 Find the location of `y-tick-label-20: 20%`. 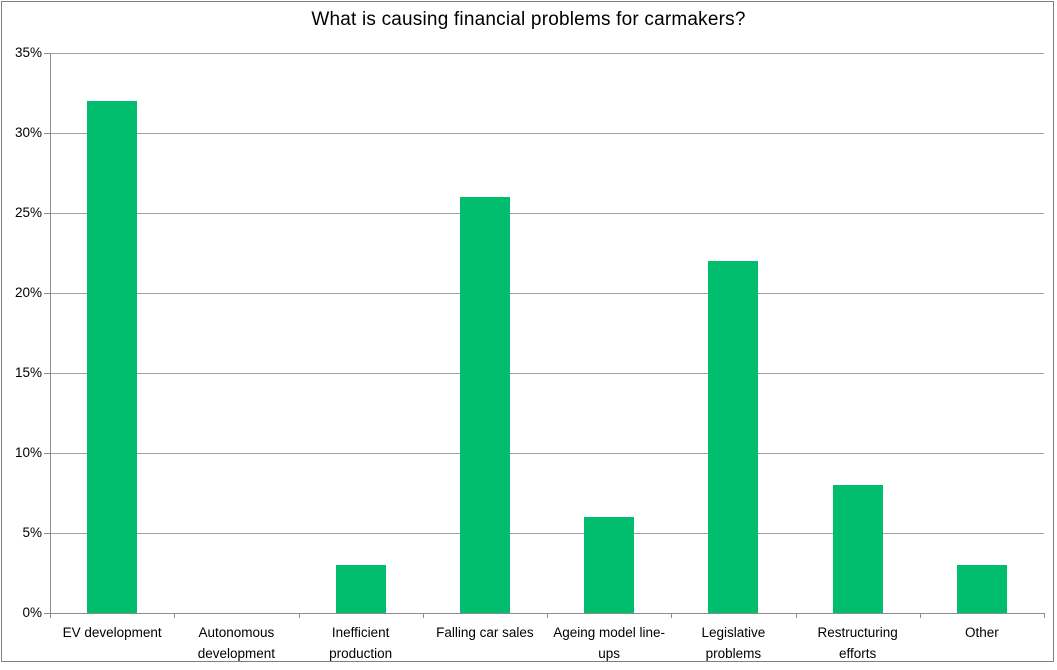

y-tick-label-20: 20% is located at coordinates (28, 292).